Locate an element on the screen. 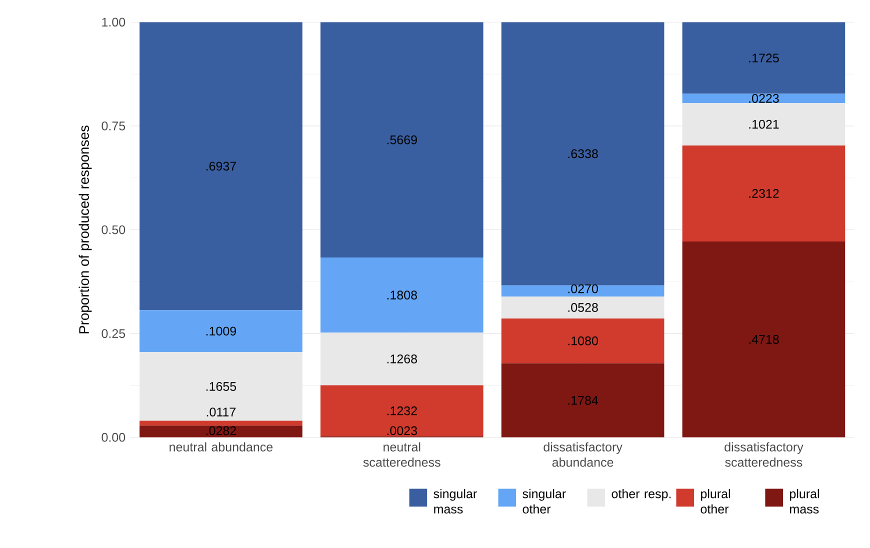  data-label: .1009 is located at coordinates (221, 331).